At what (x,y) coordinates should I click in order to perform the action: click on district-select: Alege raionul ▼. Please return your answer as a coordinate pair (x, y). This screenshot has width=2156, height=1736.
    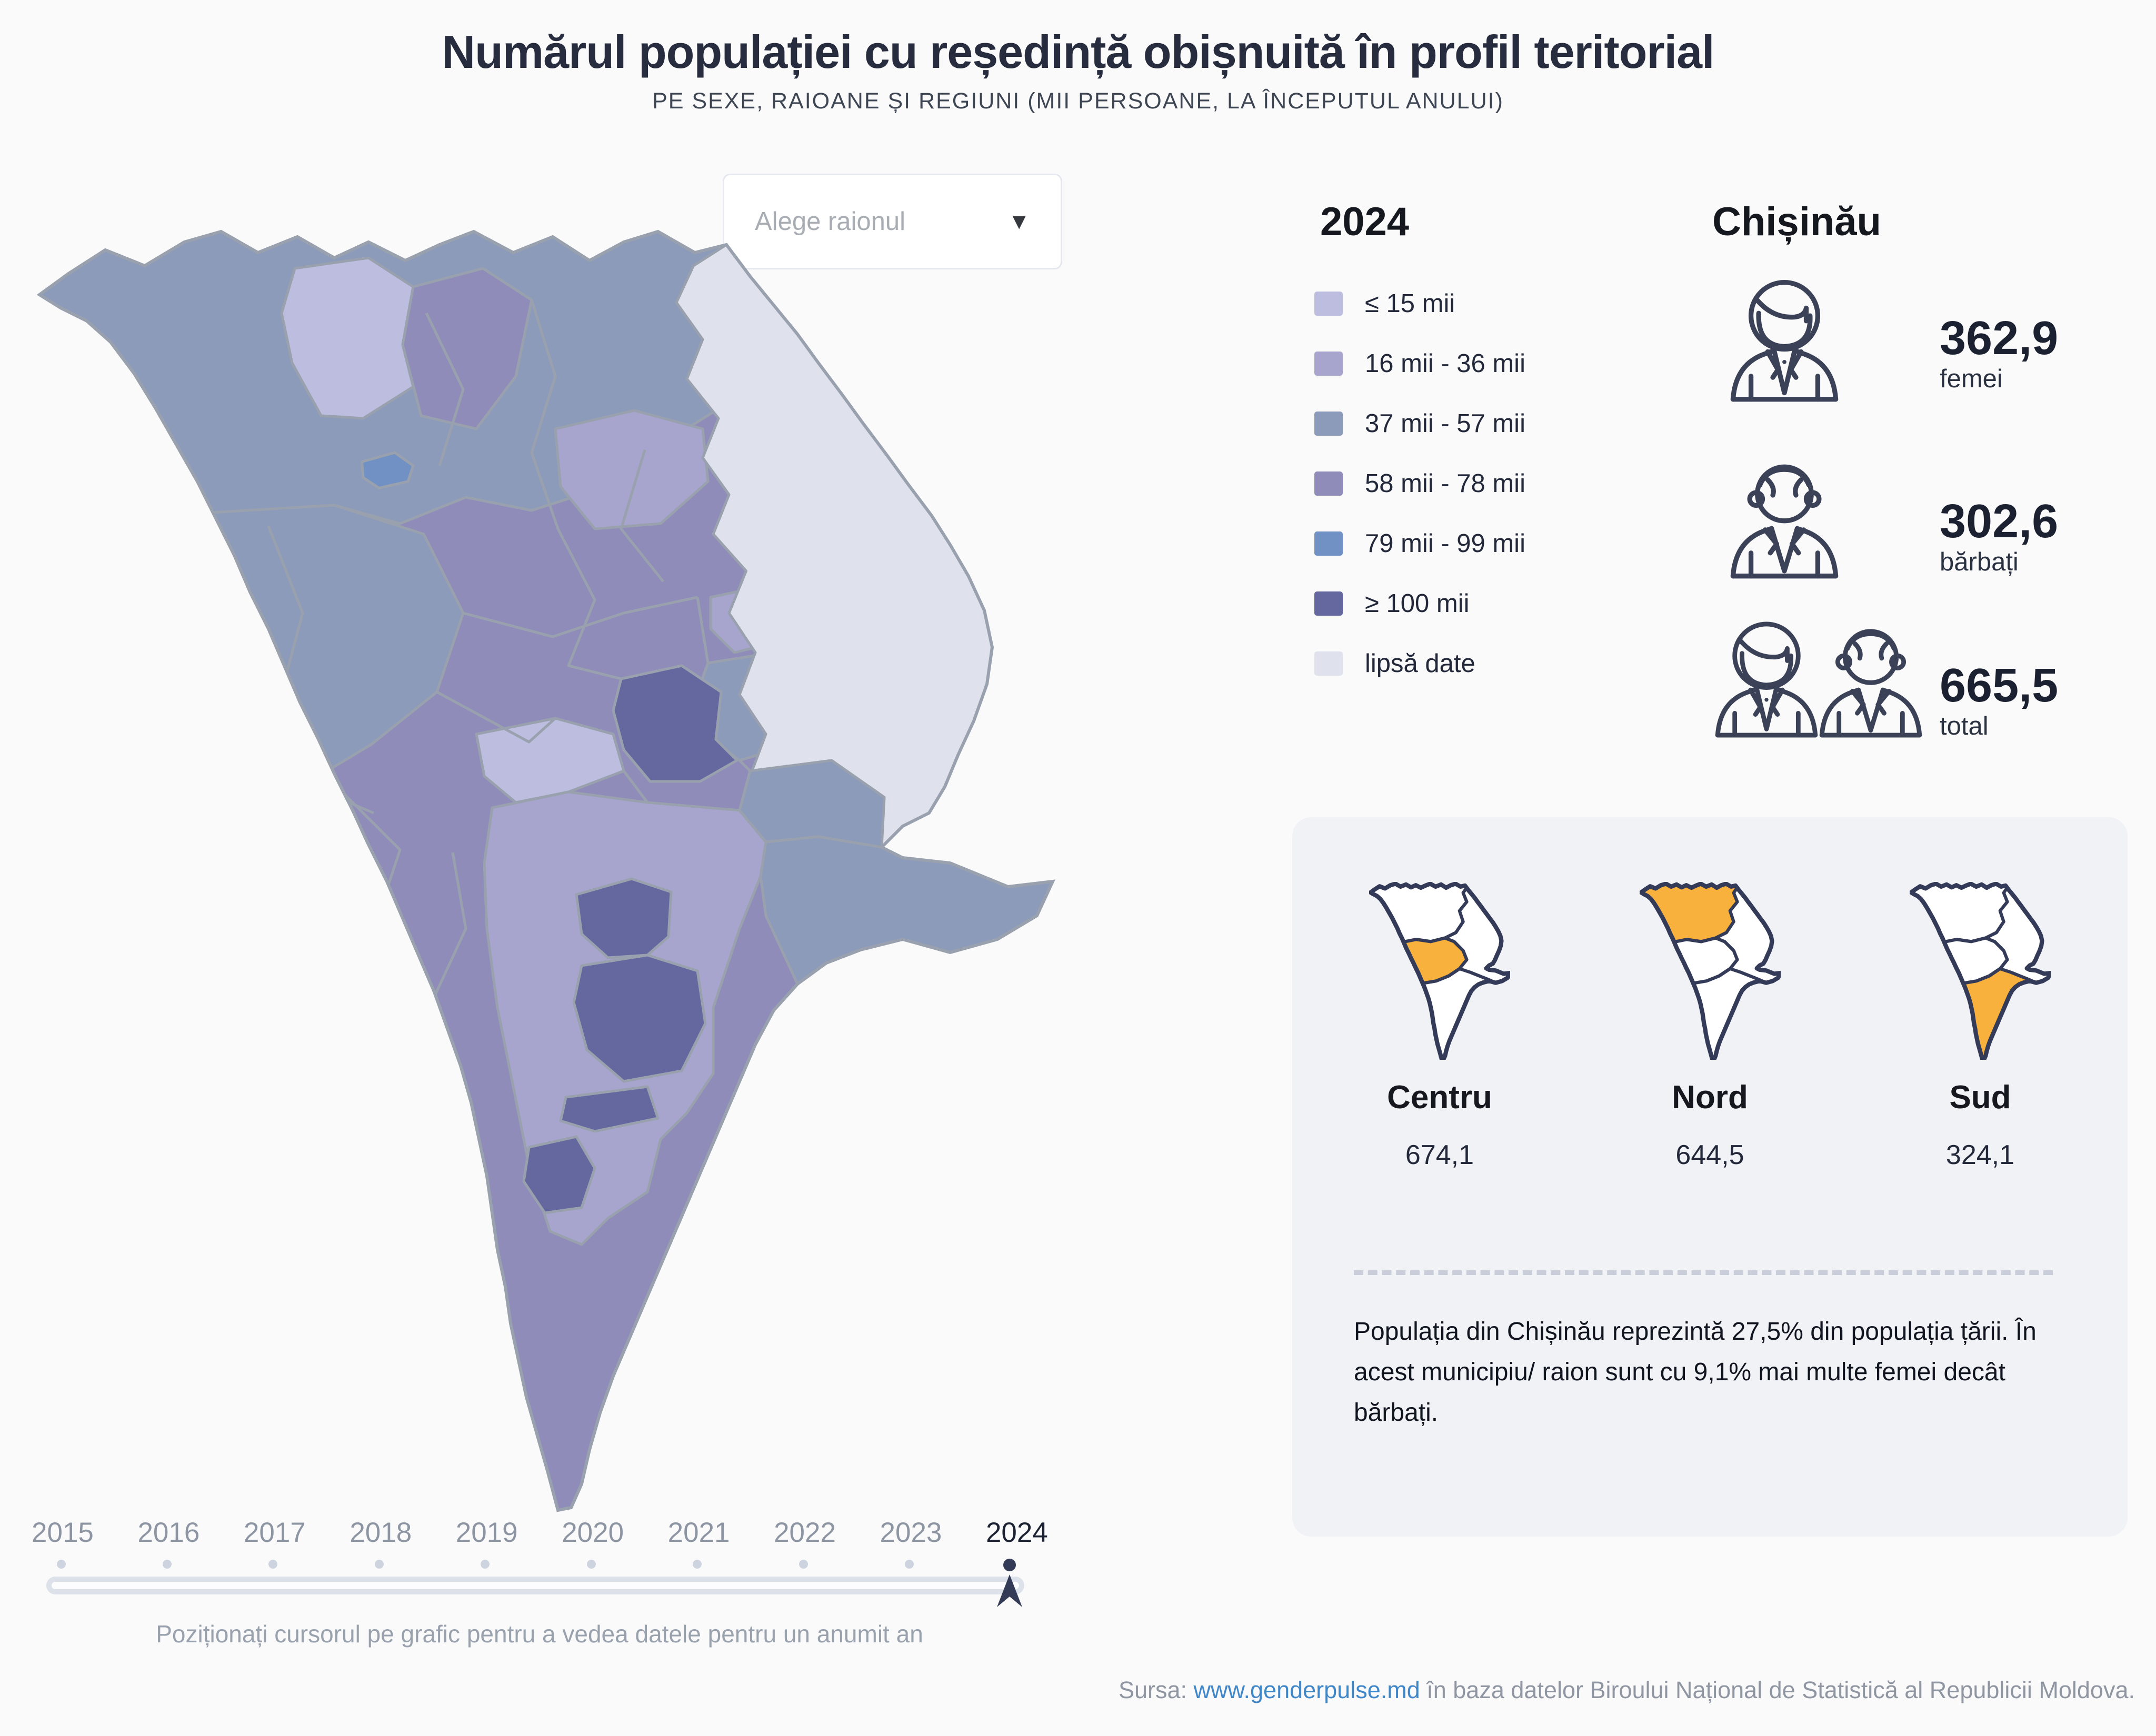
    Looking at the image, I should click on (892, 221).